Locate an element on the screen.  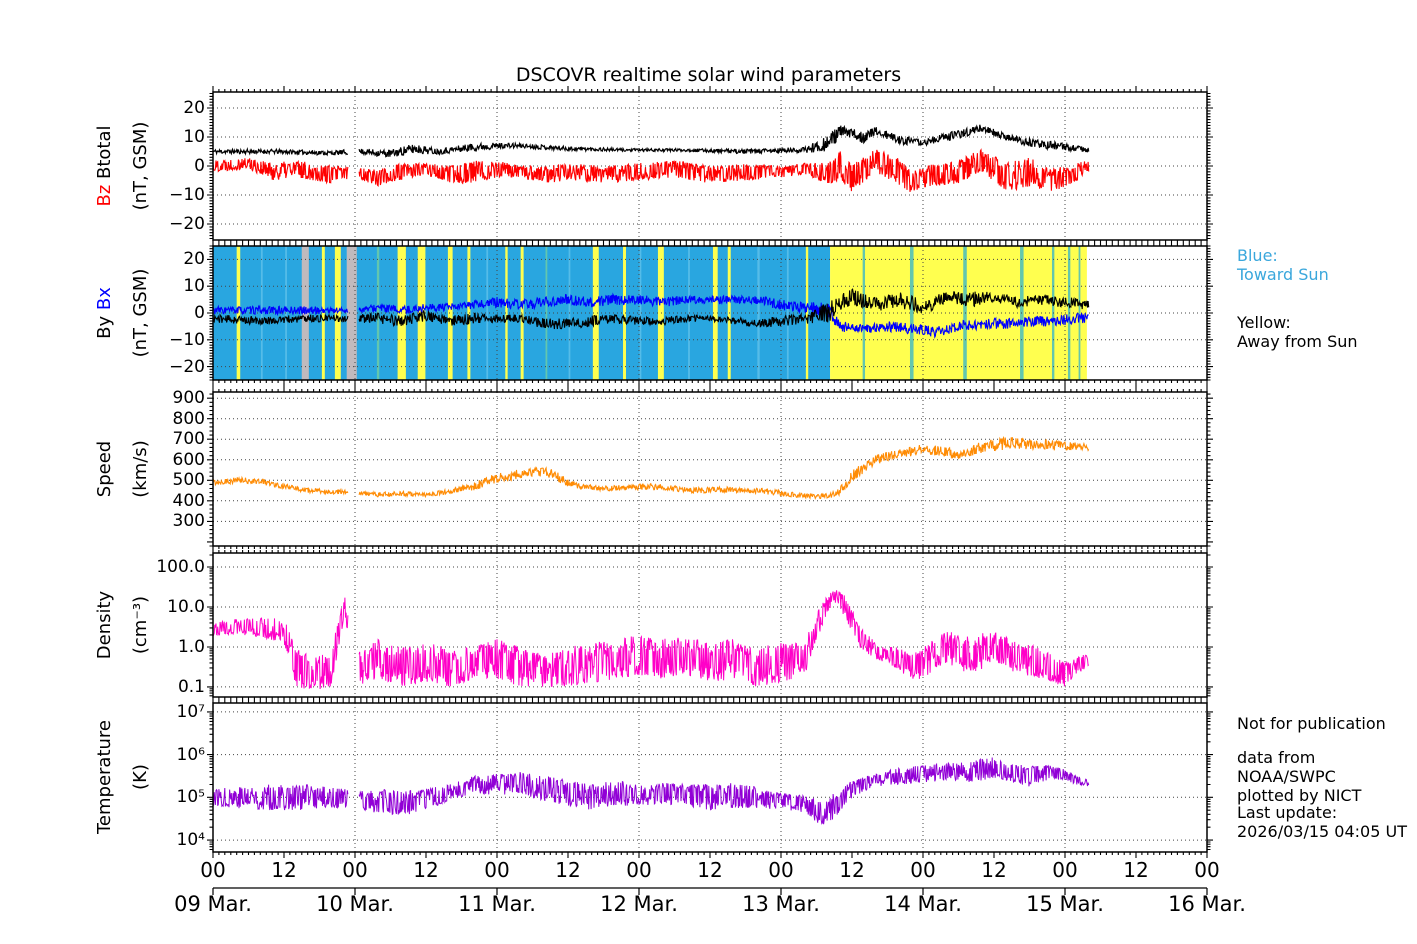
y-tick-label: 10⁵ is located at coordinates (190, 797).